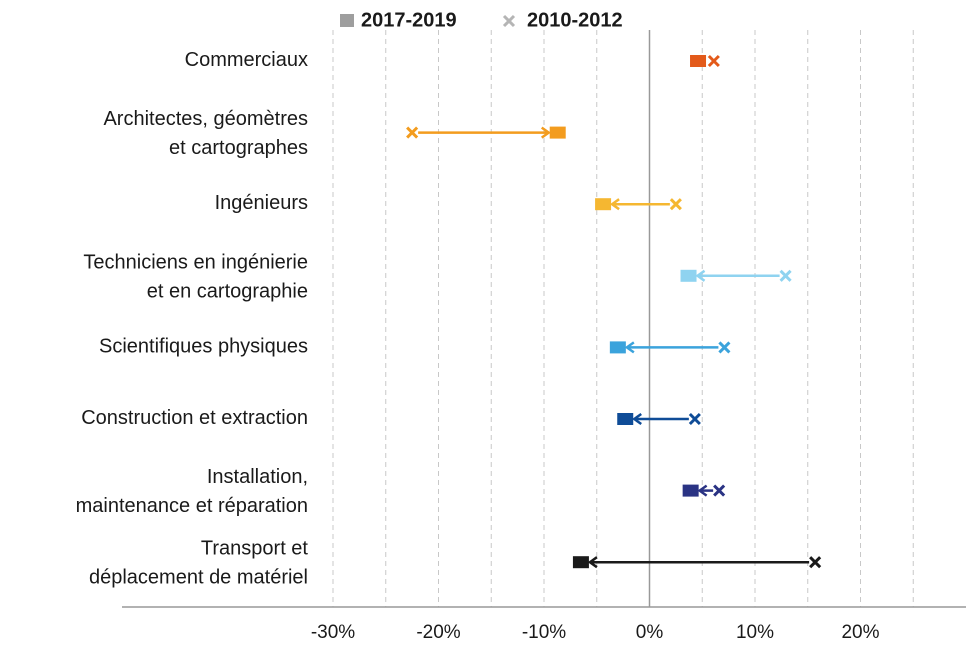  I want to click on legend-label: 2010-2012, so click(575, 20).